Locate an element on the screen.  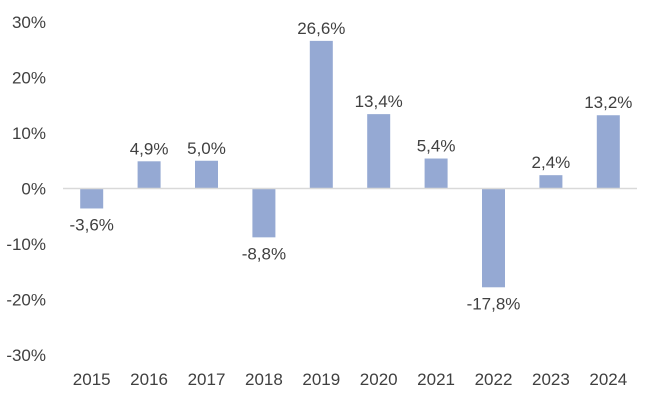
data-label: 26,6% is located at coordinates (321, 28).